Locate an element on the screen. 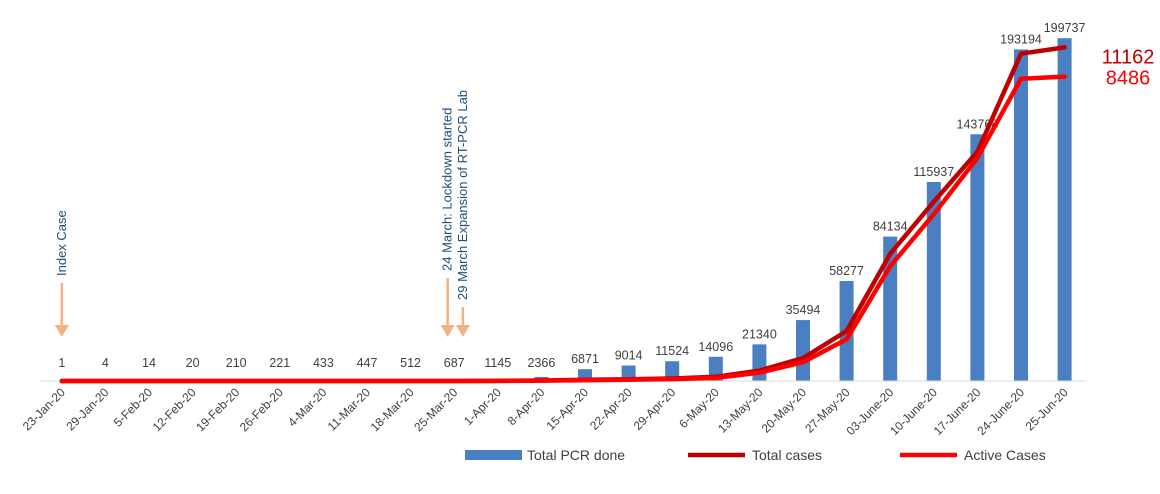 The width and height of the screenshot is (1160, 494). bar-data-label: 433 is located at coordinates (323, 363).